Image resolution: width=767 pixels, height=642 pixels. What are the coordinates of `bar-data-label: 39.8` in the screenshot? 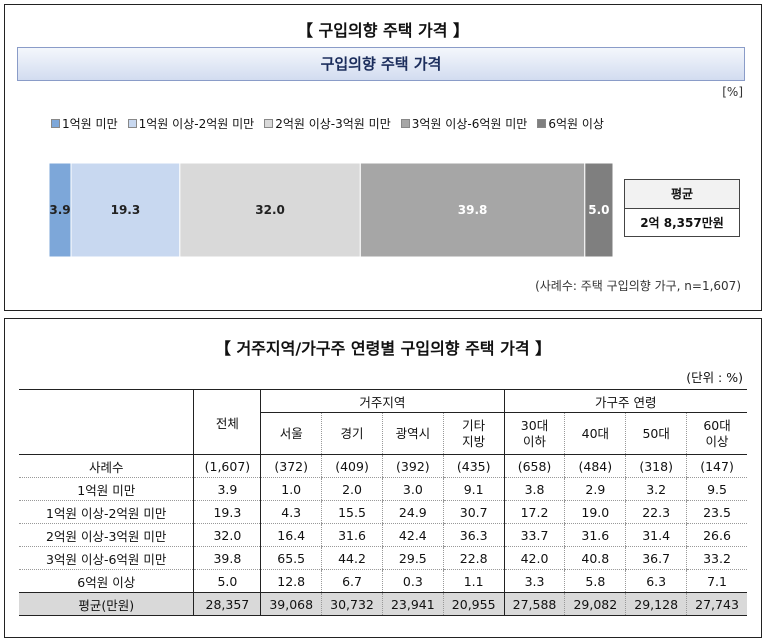 It's located at (473, 210).